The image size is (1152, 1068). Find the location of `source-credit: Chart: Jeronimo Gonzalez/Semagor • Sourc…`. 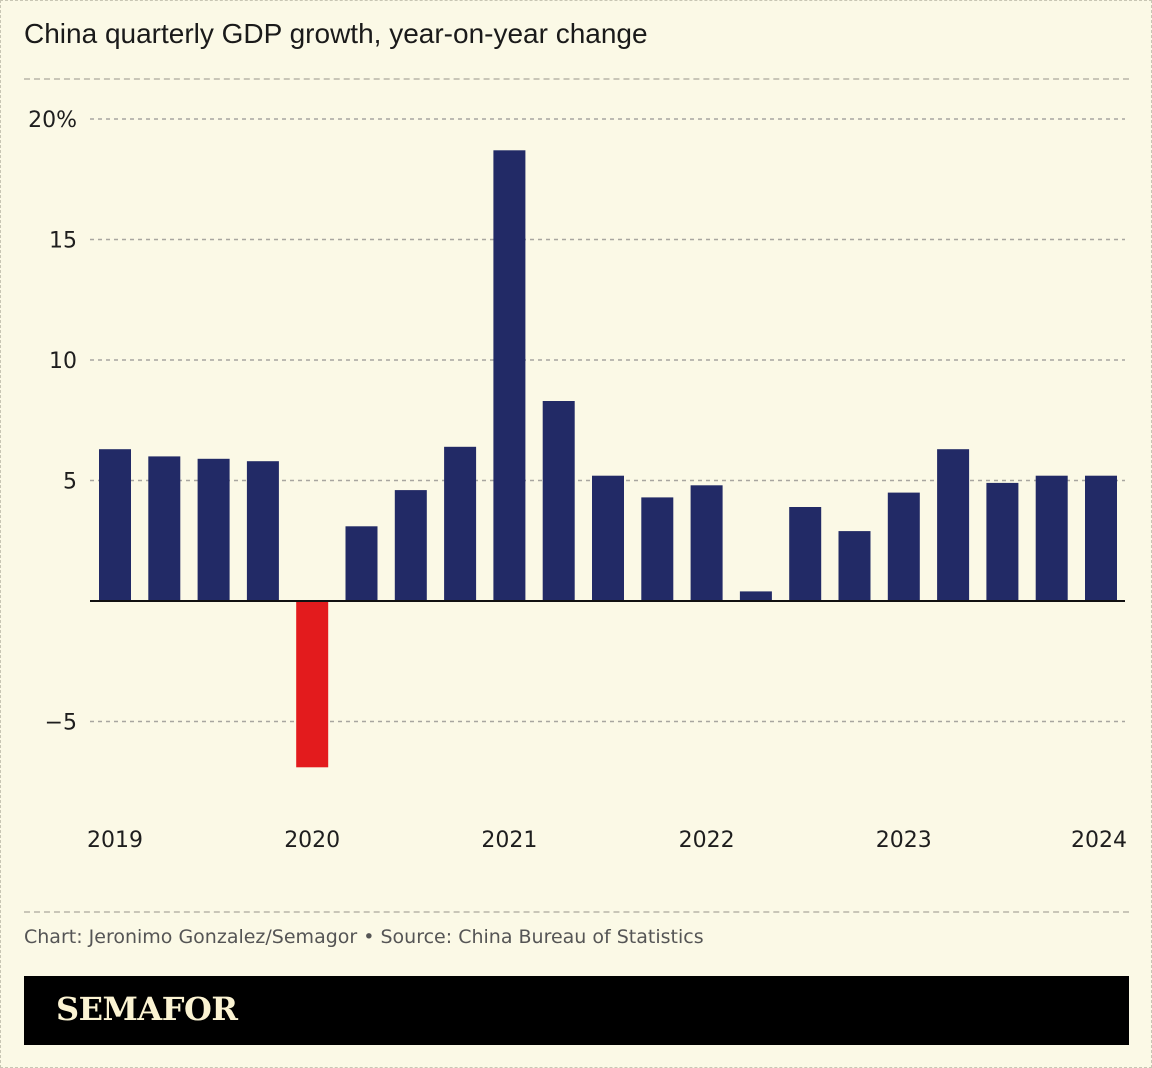

source-credit: Chart: Jeronimo Gonzalez/Semagor • Sourc… is located at coordinates (364, 937).